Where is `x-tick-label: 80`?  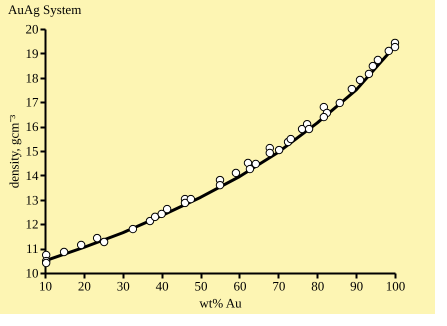 x-tick-label: 80 is located at coordinates (317, 286).